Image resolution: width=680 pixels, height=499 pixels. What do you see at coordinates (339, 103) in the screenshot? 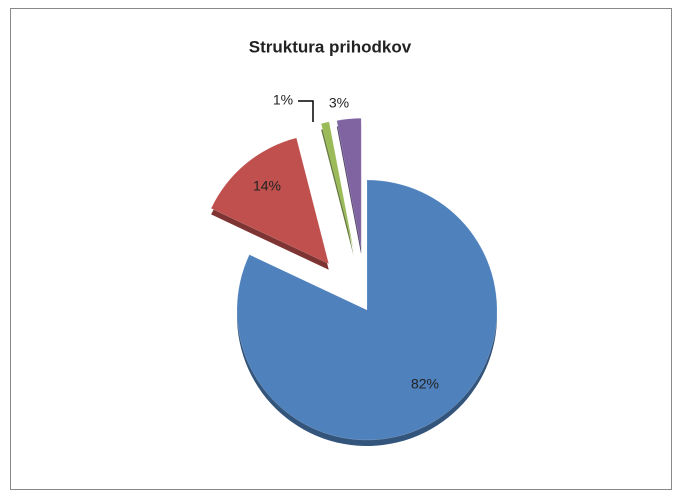
I see `data-label: 3%` at bounding box center [339, 103].